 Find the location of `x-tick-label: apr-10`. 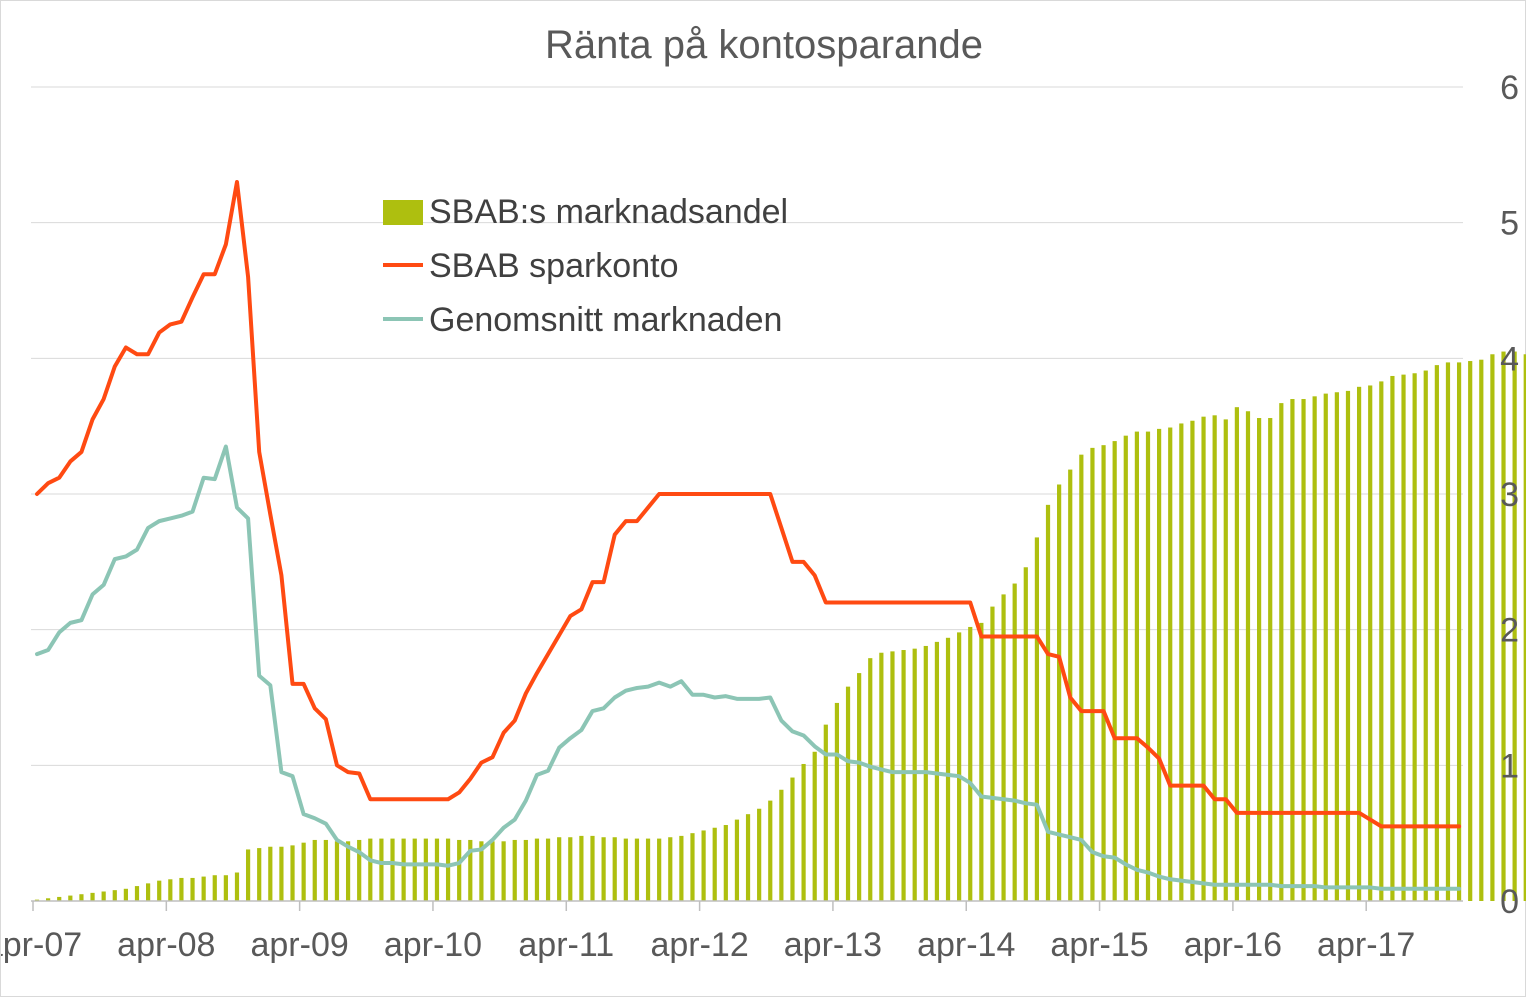

x-tick-label: apr-10 is located at coordinates (433, 945).